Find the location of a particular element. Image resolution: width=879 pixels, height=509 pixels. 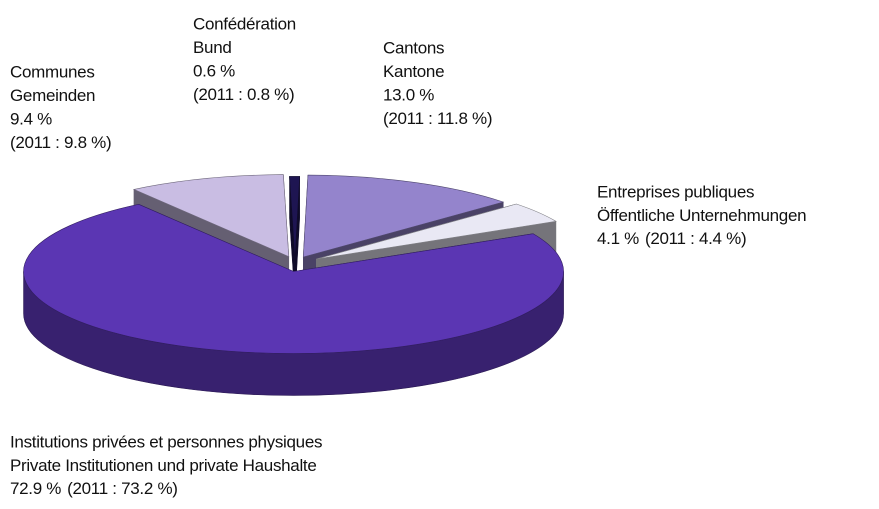

previous-label: (2011 : 4.4 %) is located at coordinates (695, 238).